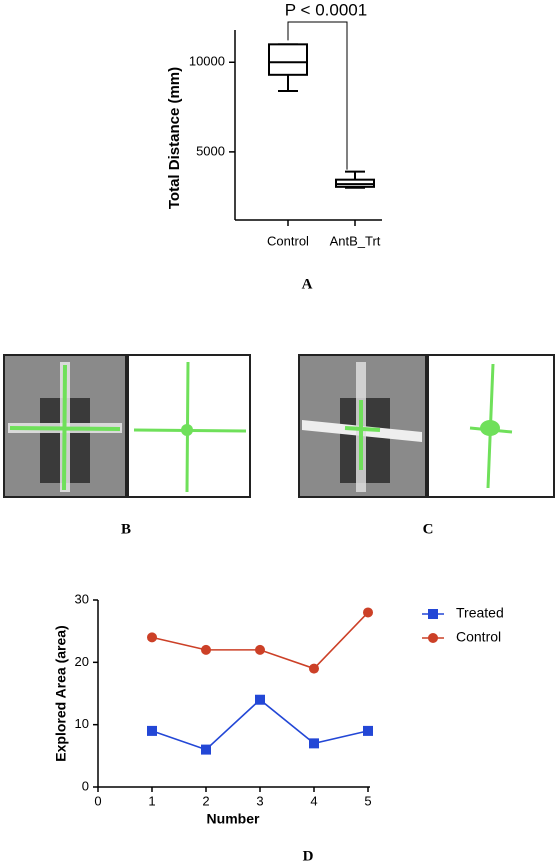 This screenshot has height=865, width=560. Describe the element at coordinates (307, 284) in the screenshot. I see `panel-label: A` at that location.